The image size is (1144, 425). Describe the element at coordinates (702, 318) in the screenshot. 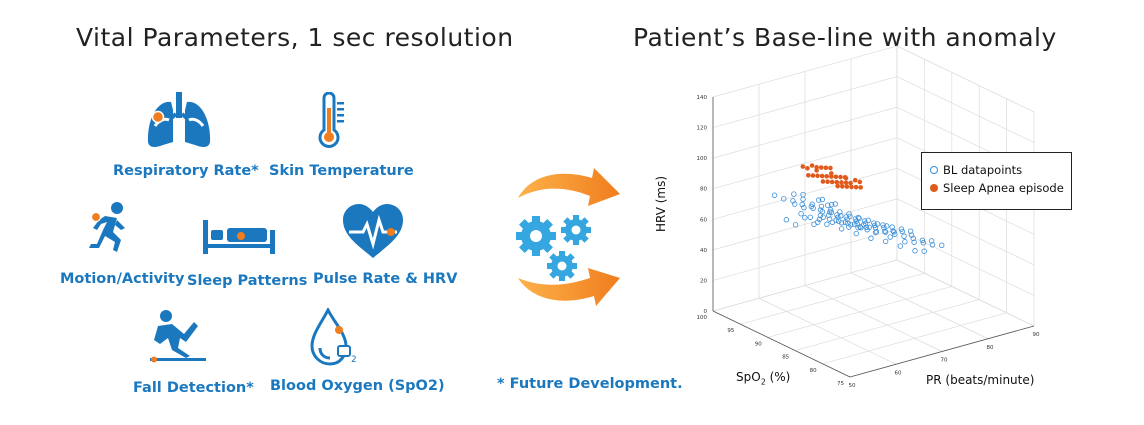

I see `y-tick-label: 100` at that location.